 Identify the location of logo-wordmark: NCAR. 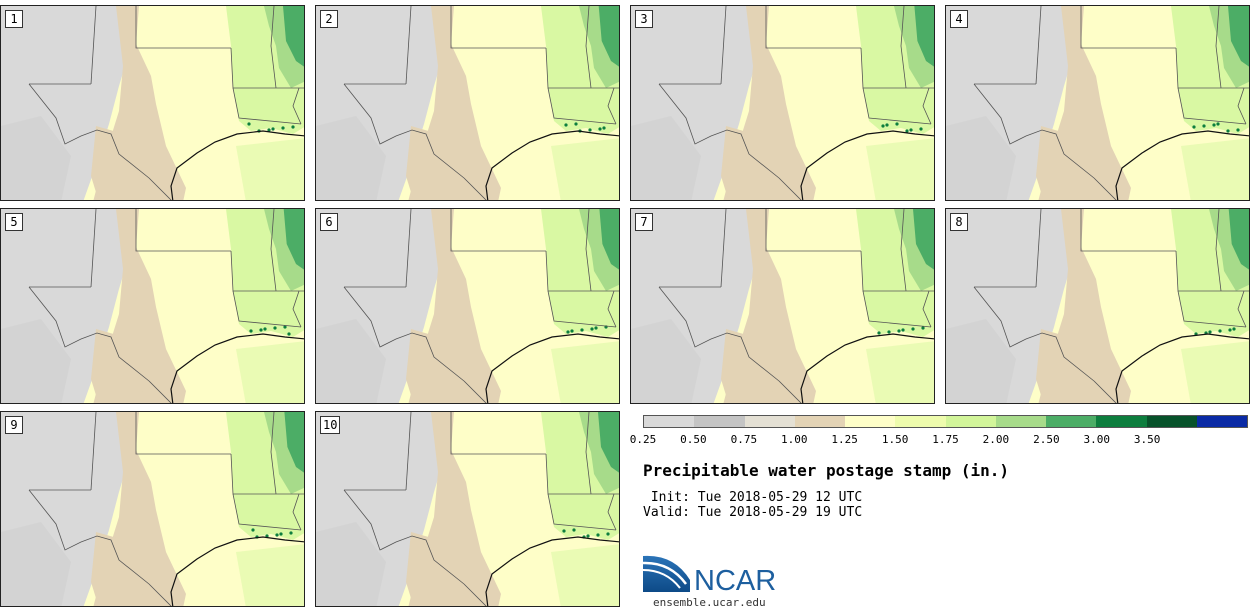
(735, 581).